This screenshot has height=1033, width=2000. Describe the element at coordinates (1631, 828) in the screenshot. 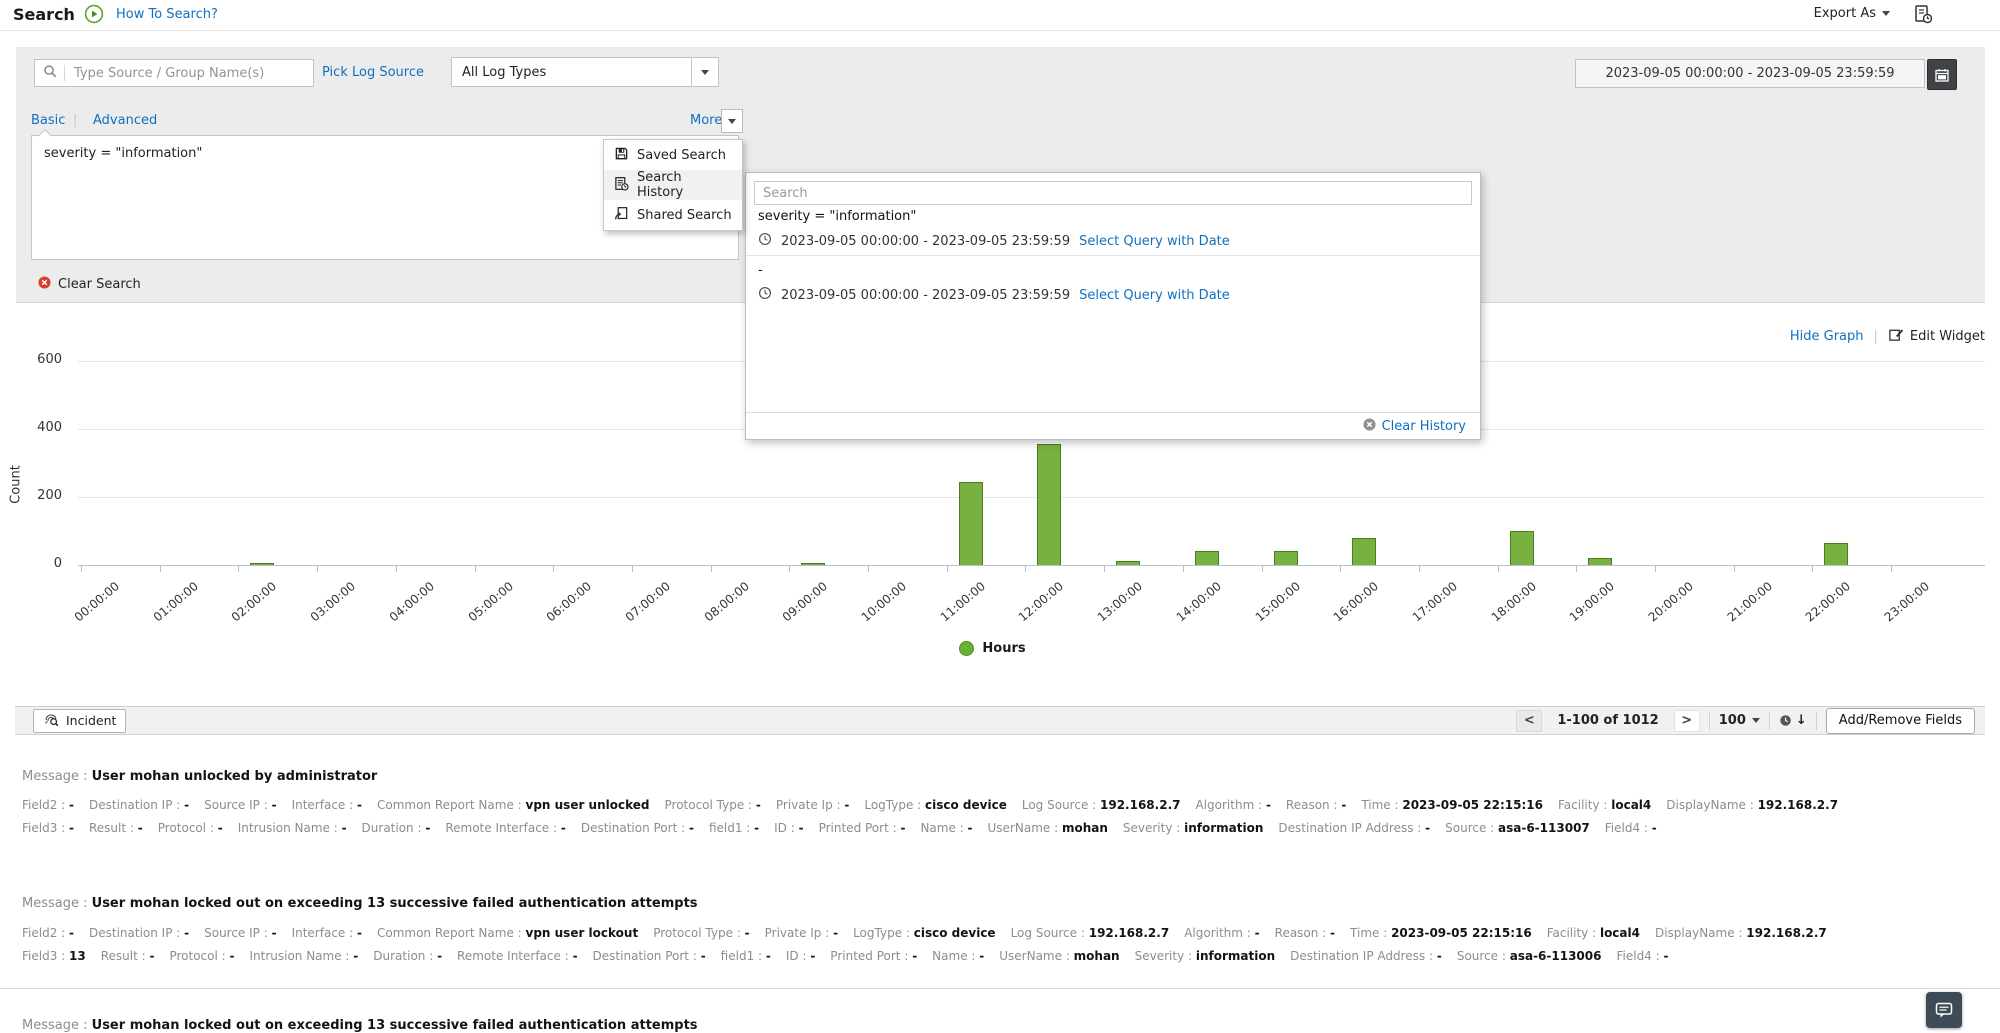

I see `field-pair: Field4 : -` at that location.